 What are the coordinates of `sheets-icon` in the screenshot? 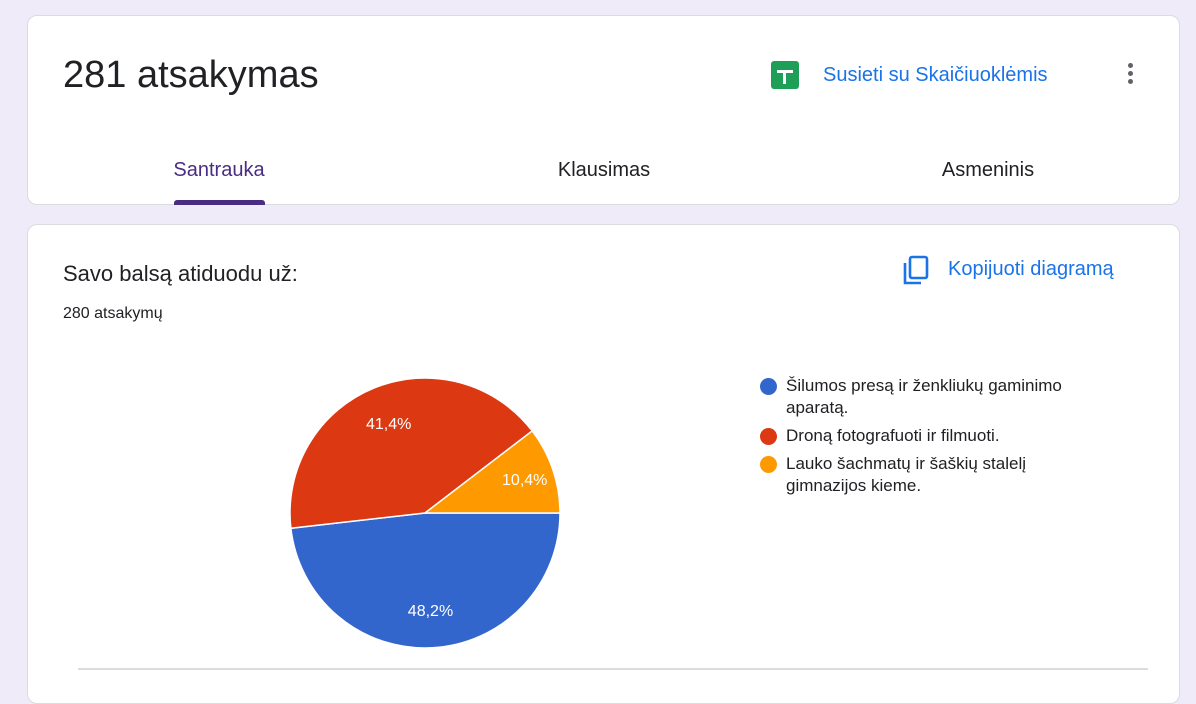 It's located at (785, 75).